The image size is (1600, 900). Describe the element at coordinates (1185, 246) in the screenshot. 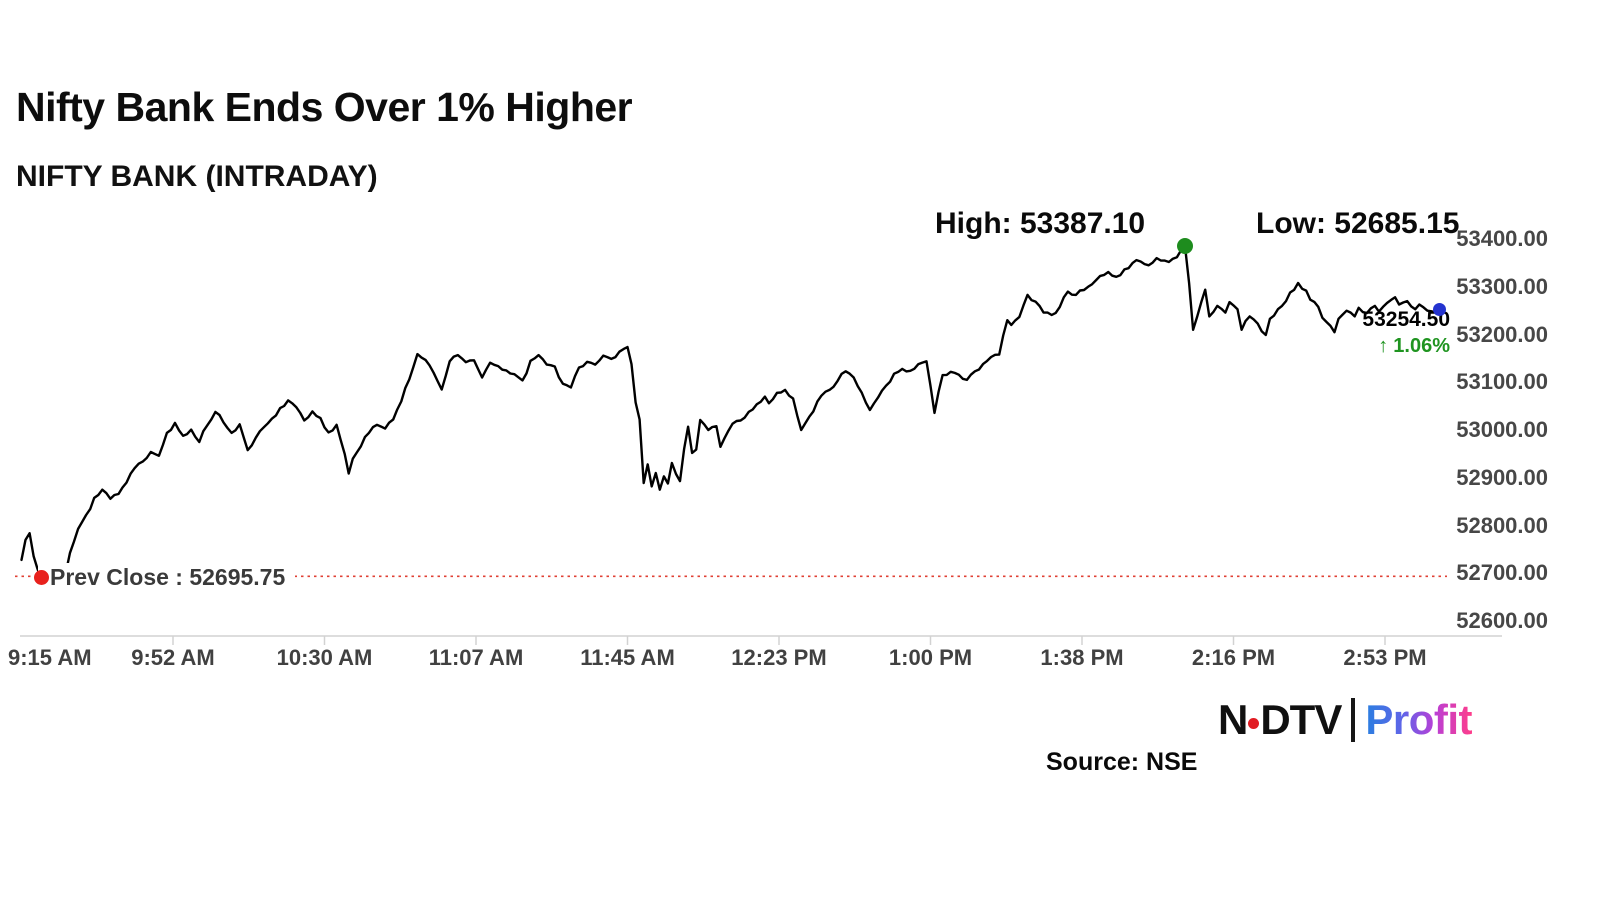

I see `day-high-marker-dot` at that location.